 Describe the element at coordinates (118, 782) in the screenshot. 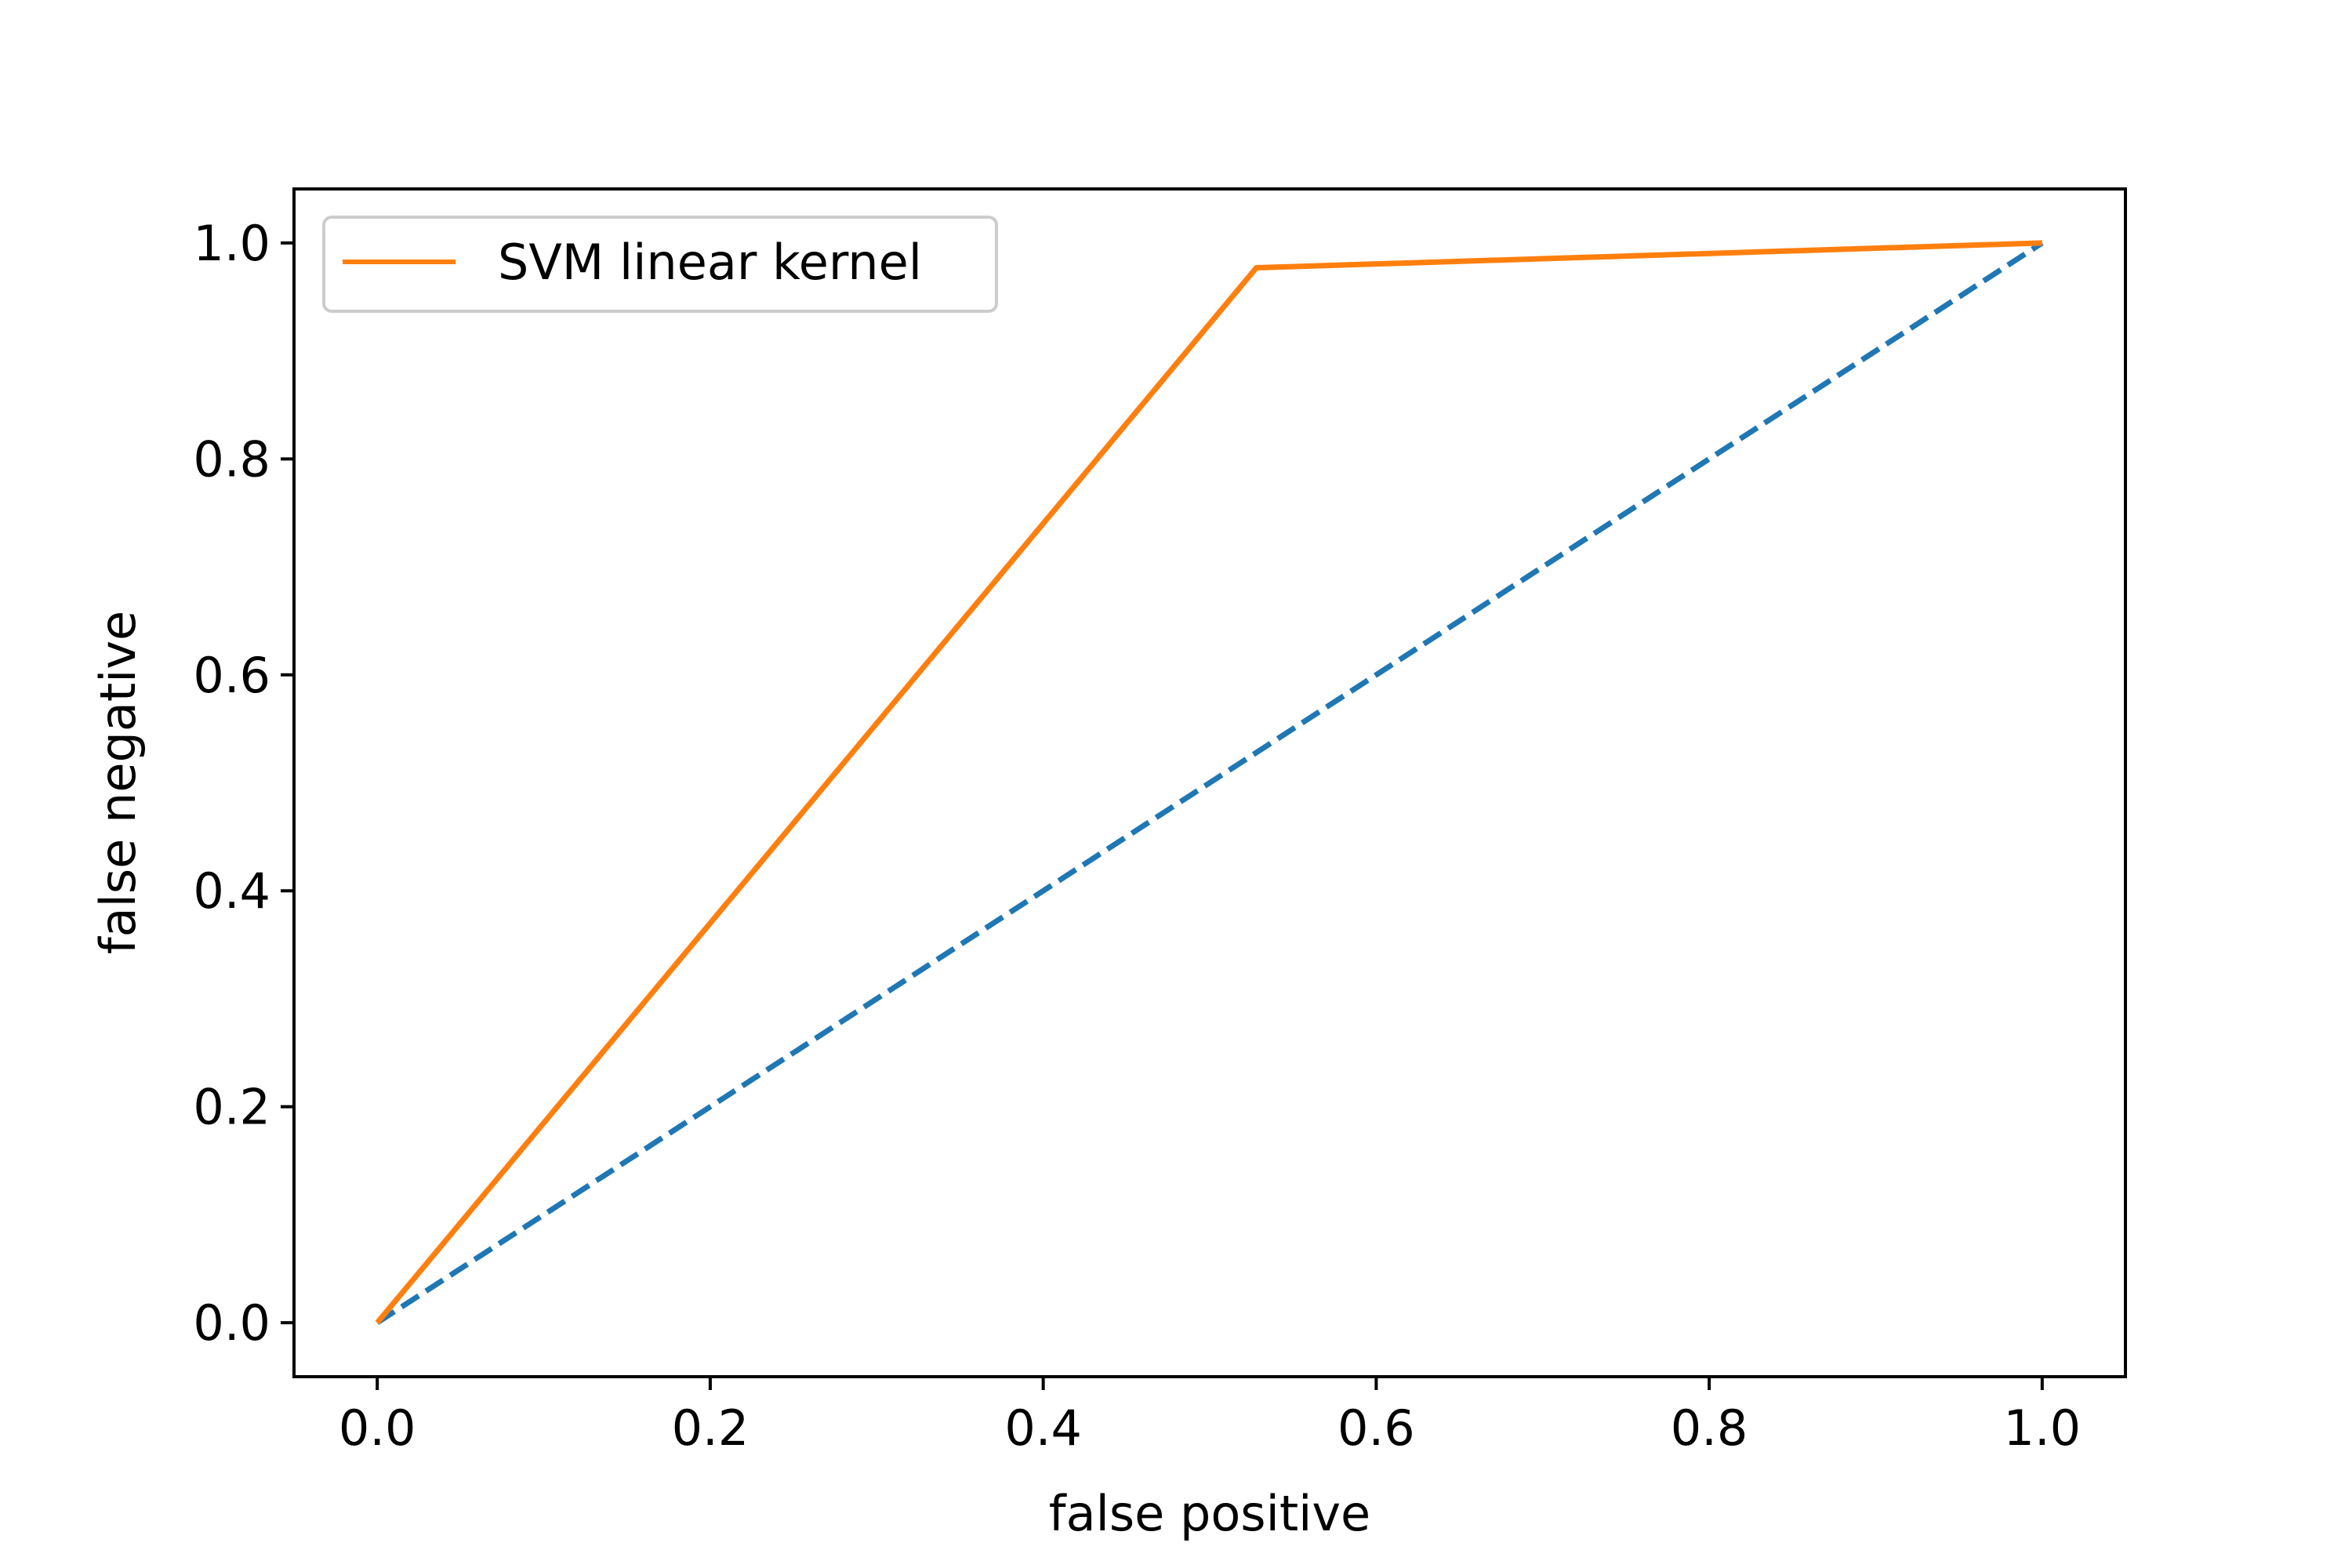

I see `y-axis-label: false negative` at that location.